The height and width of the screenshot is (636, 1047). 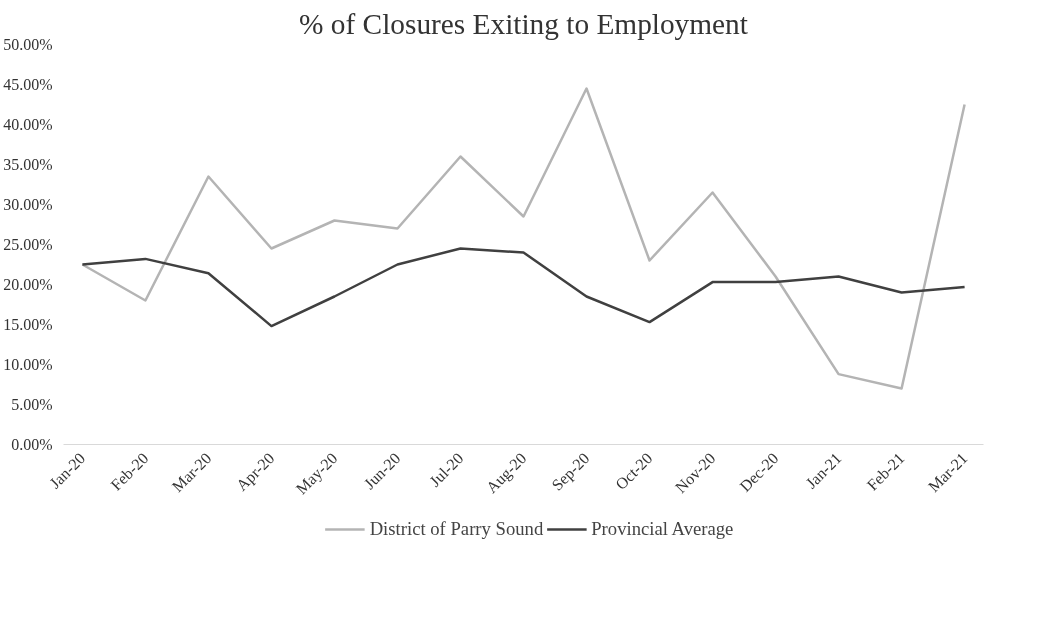 I want to click on legend-label: Provincial Average, so click(x=662, y=528).